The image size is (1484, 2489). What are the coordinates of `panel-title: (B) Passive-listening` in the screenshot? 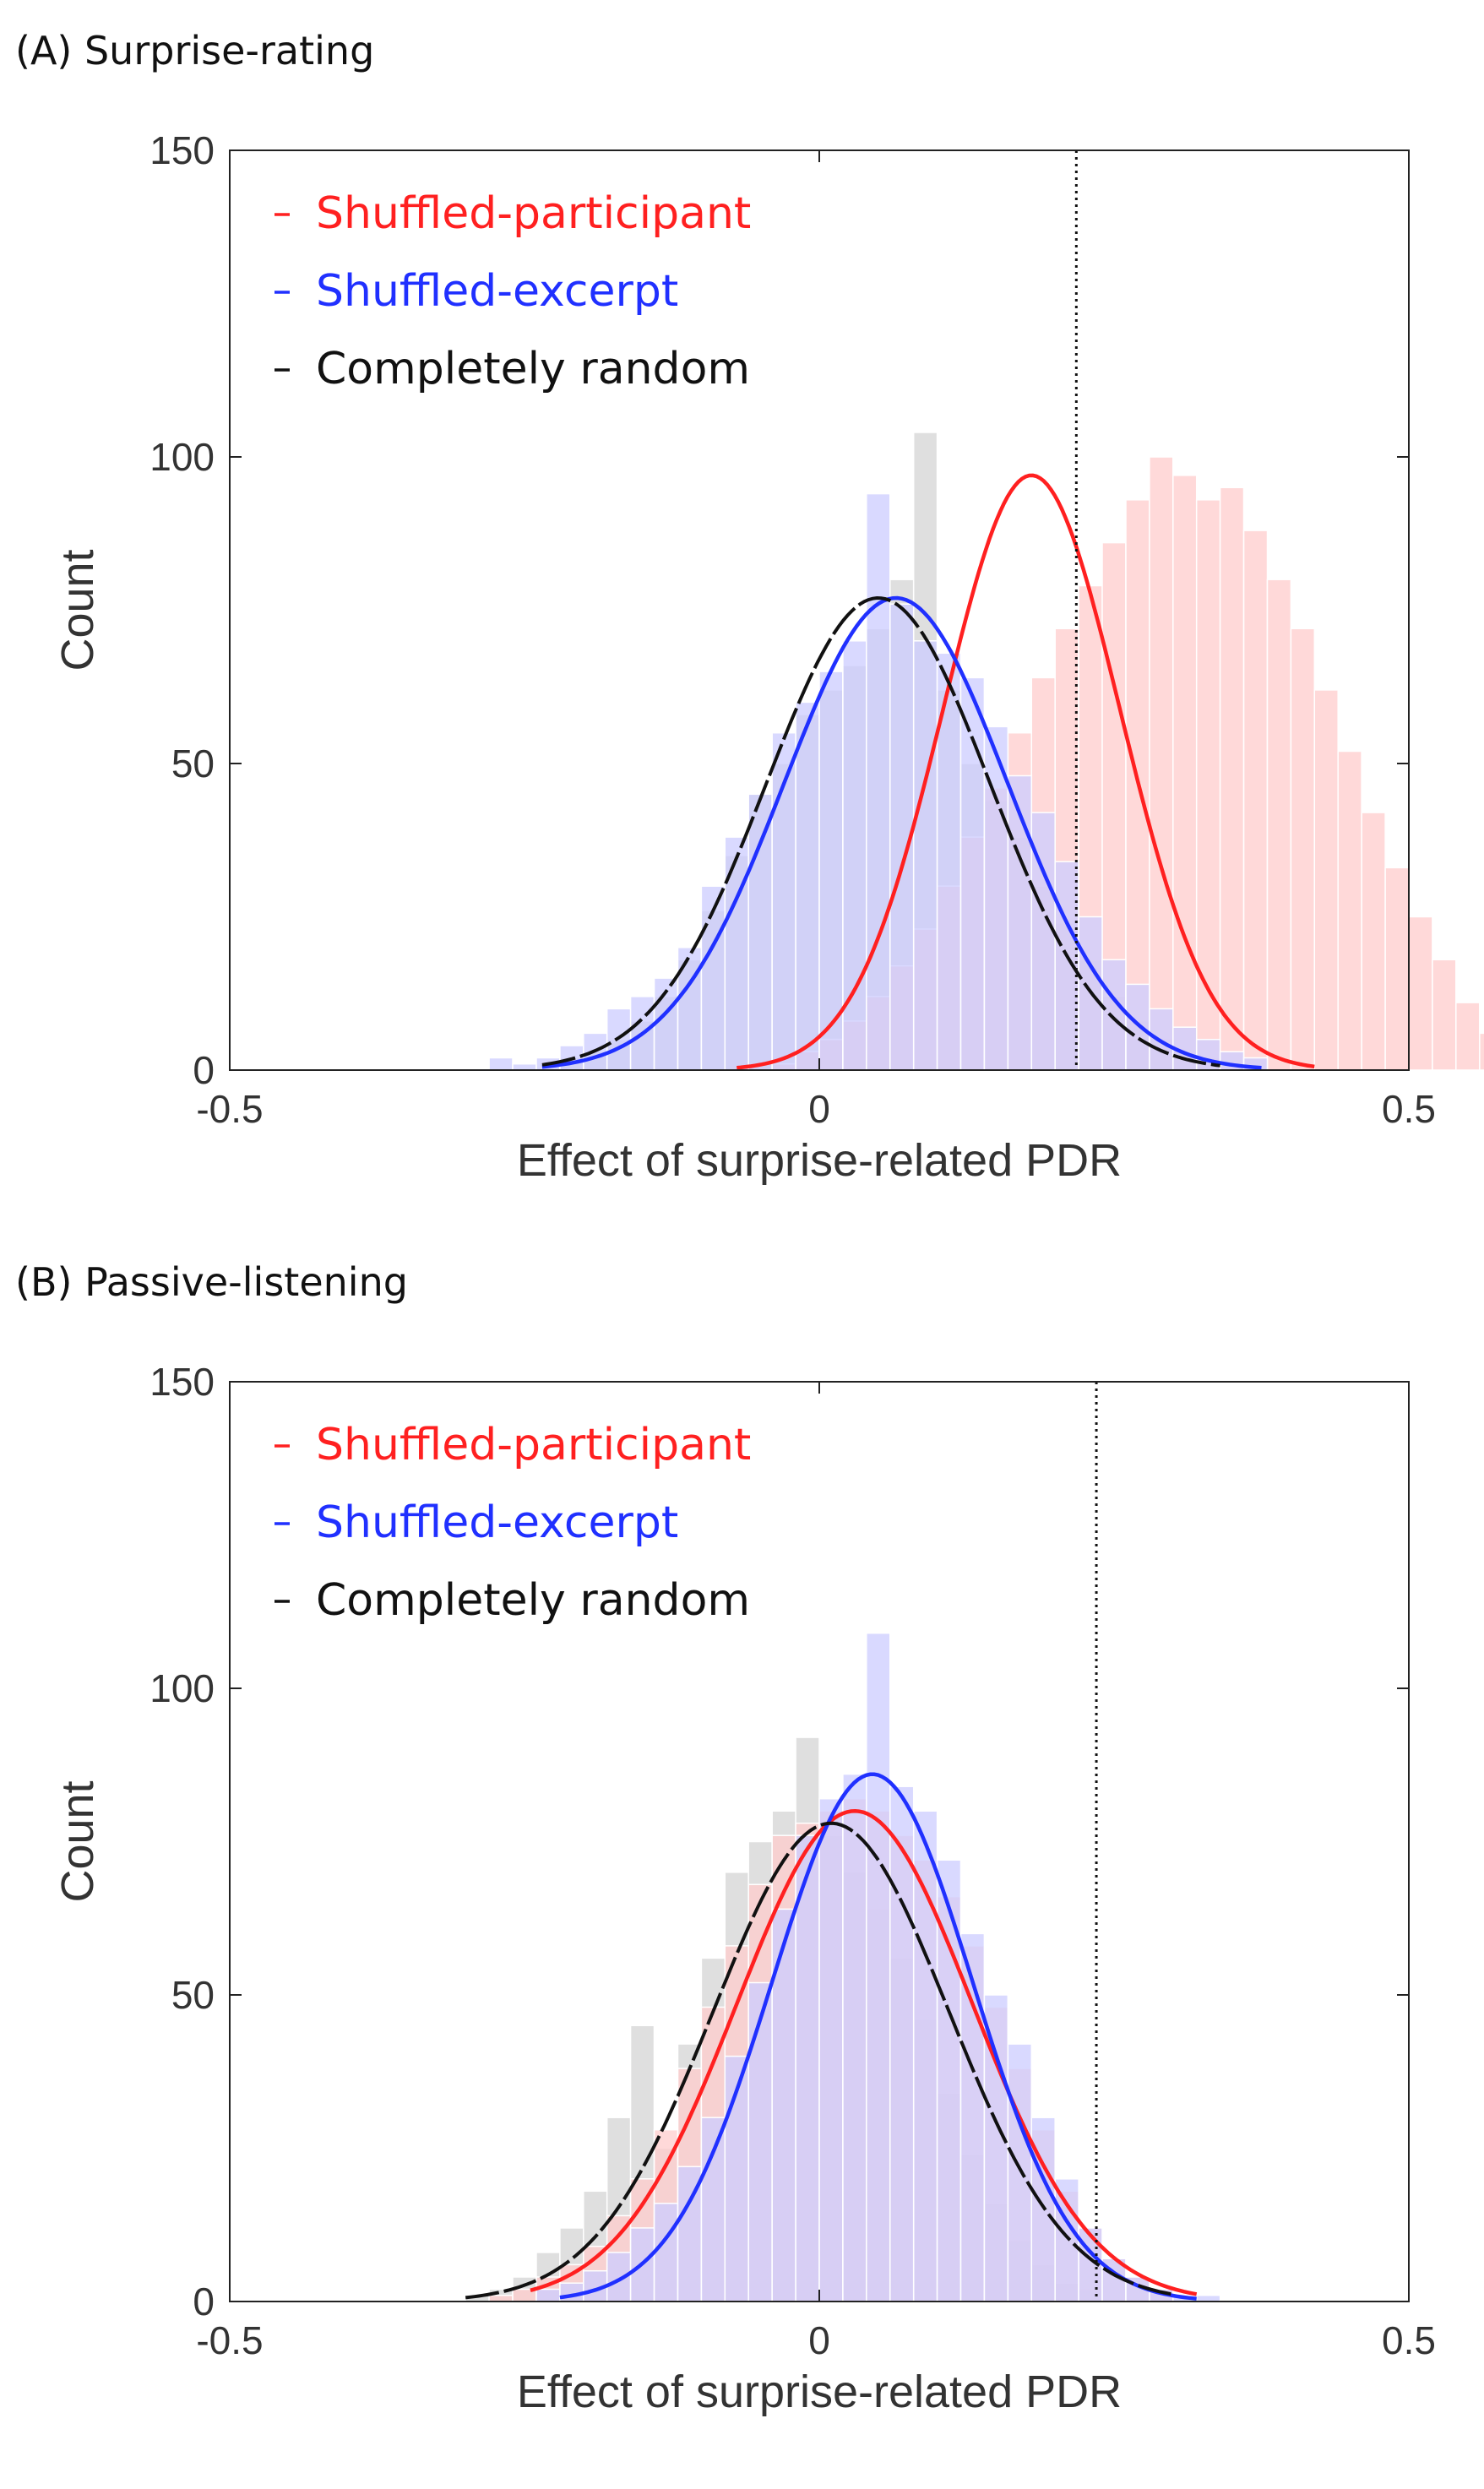 It's located at (211, 1282).